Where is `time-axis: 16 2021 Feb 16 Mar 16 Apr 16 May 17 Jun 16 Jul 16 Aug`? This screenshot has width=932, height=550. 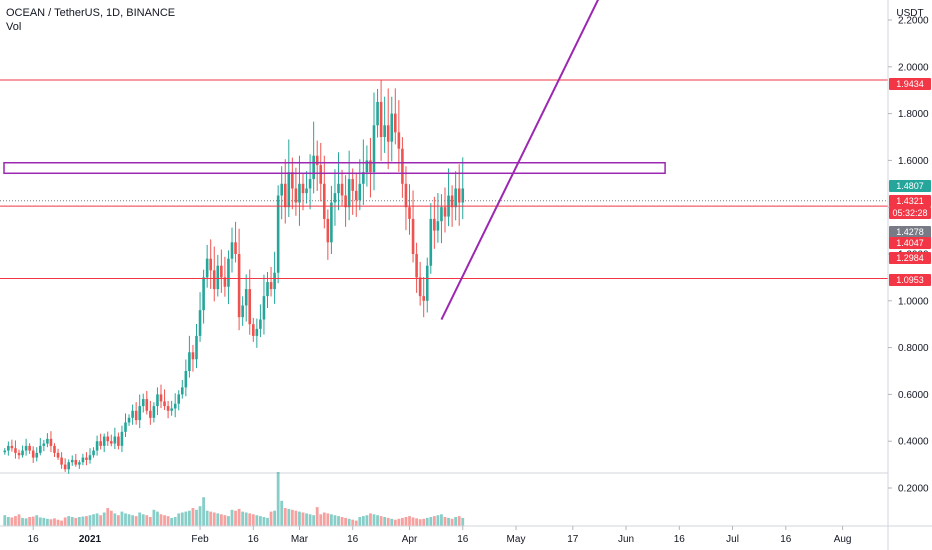
time-axis: 16 2021 Feb 16 Mar 16 Apr 16 May 17 Jun 16 Jul 16 Aug is located at coordinates (466, 535).